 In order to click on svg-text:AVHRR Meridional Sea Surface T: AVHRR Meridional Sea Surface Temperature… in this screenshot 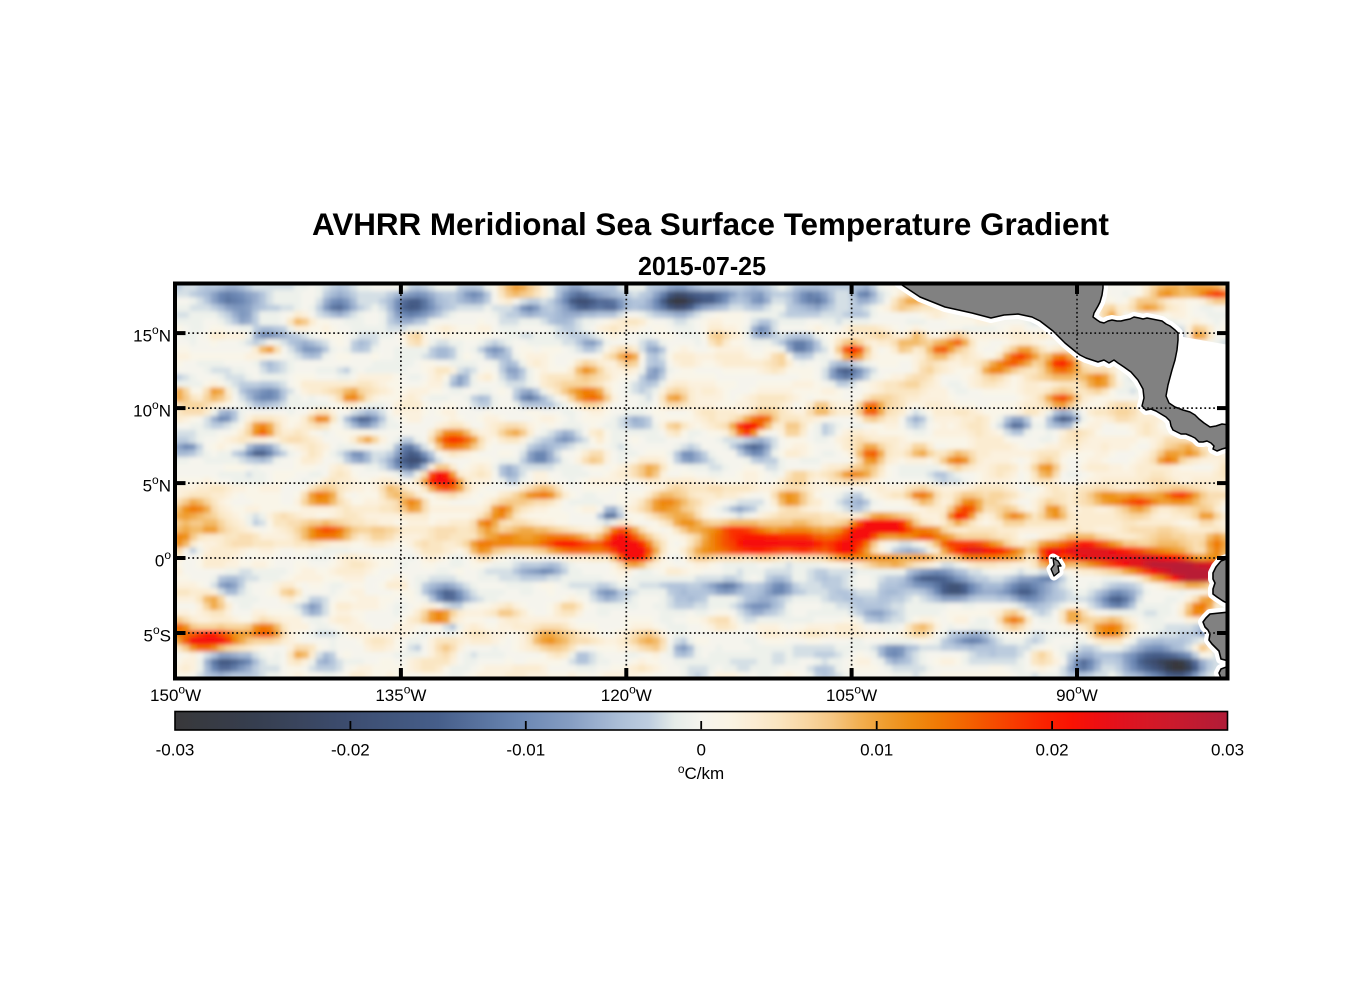, I will do `click(711, 224)`.